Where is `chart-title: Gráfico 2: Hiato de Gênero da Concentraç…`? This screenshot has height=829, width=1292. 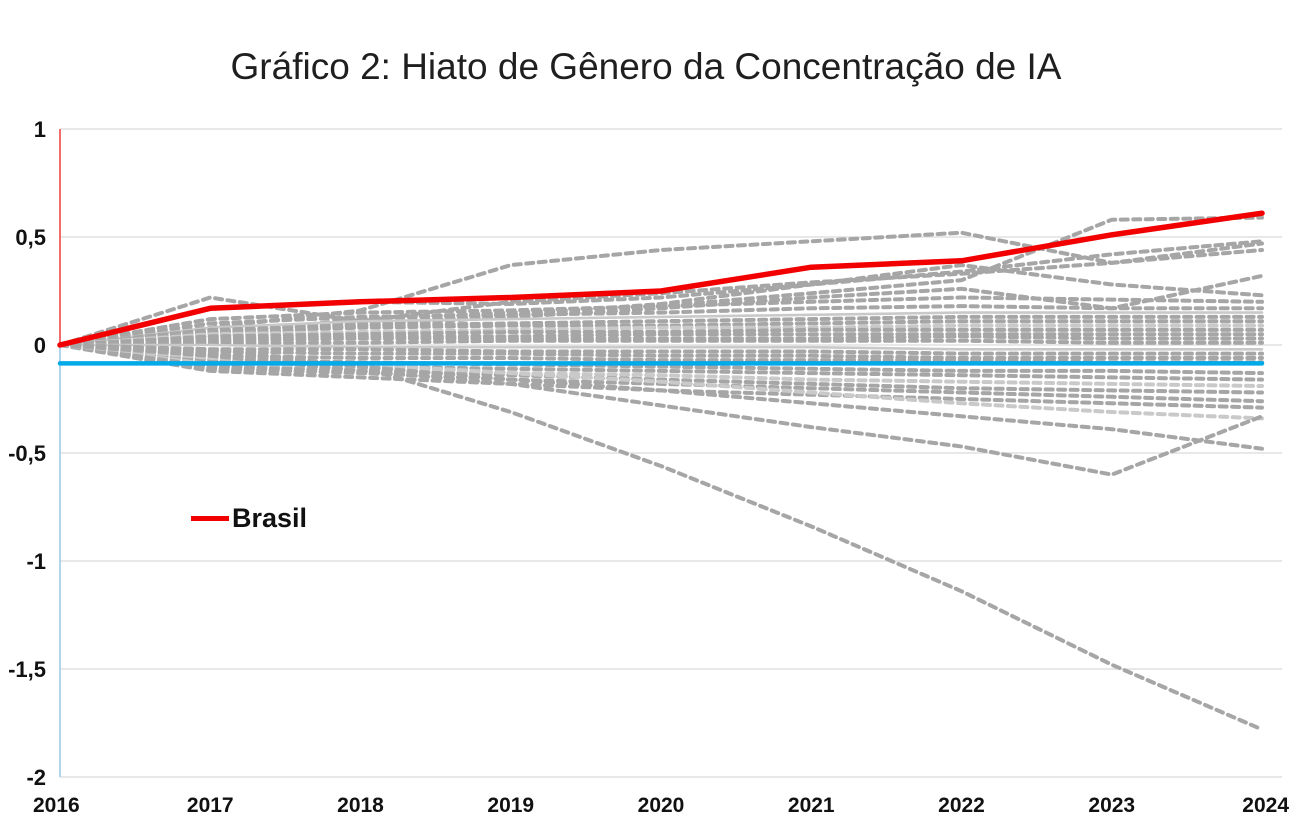 chart-title: Gráfico 2: Hiato de Gênero da Concentraç… is located at coordinates (646, 66).